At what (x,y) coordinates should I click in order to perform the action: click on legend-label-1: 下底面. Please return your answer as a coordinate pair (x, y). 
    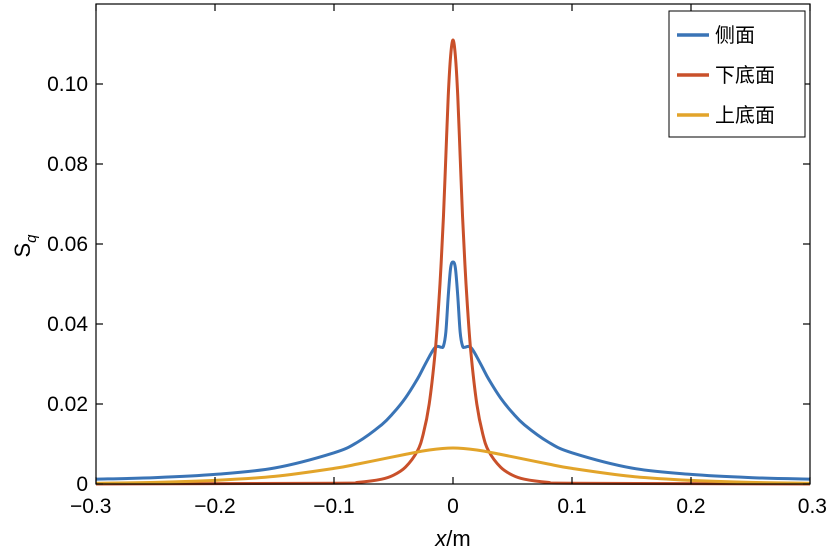
    Looking at the image, I should click on (745, 75).